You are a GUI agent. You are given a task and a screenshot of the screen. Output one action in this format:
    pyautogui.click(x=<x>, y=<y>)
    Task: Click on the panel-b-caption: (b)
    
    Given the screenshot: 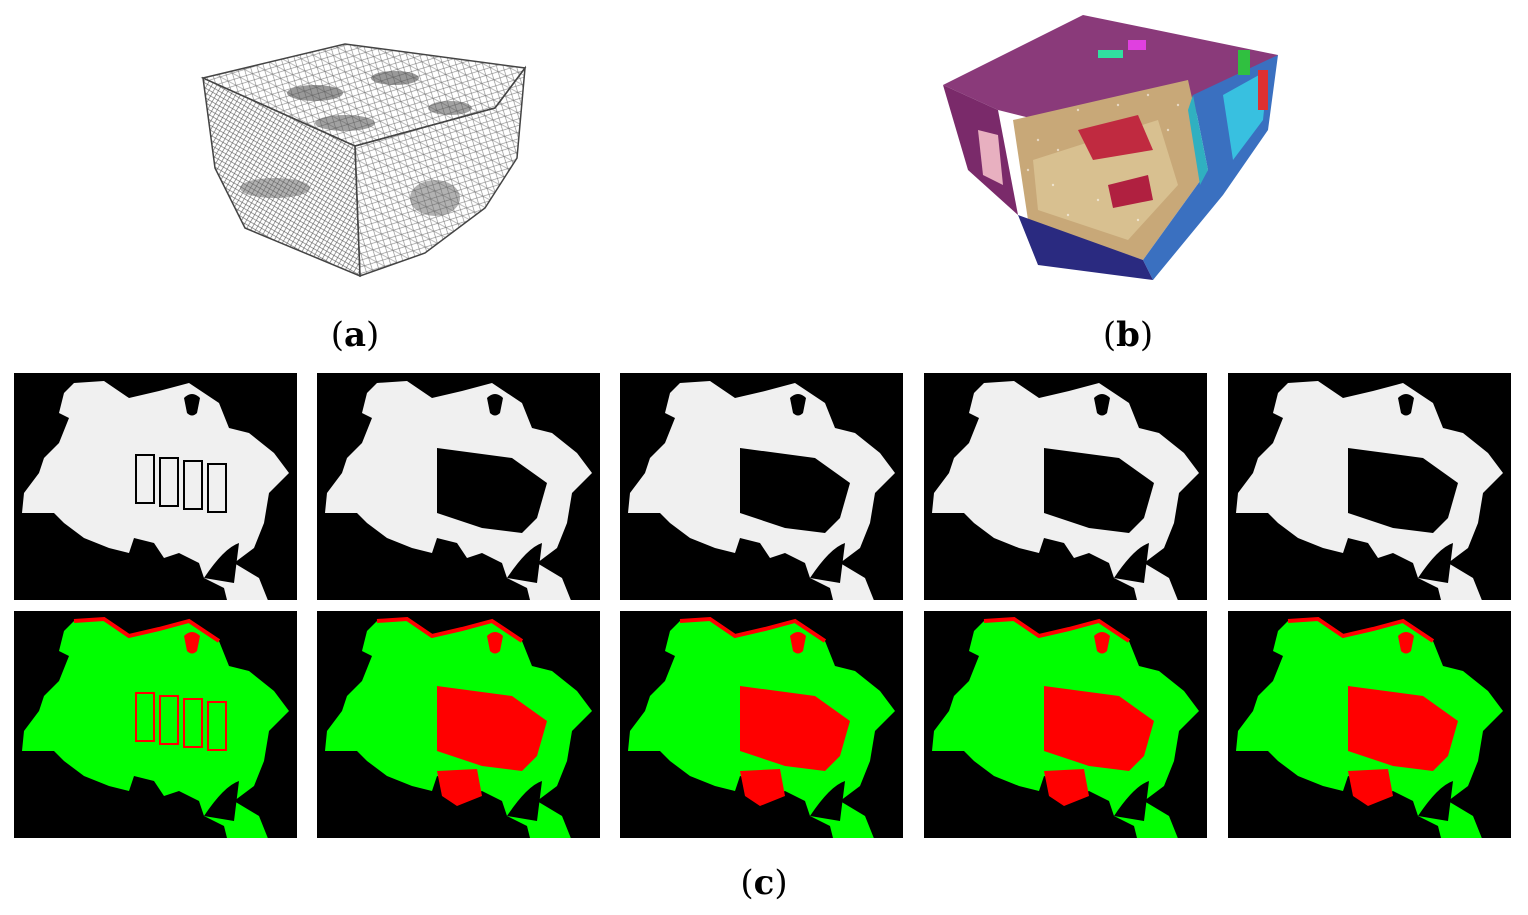 What is the action you would take?
    pyautogui.click(x=1128, y=335)
    